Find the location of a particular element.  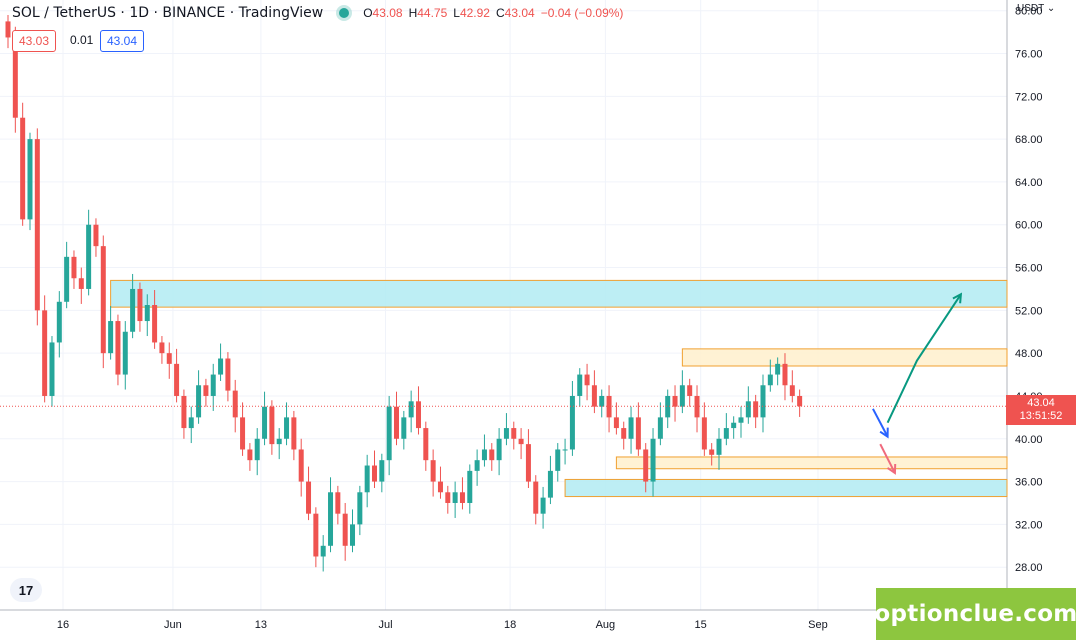

tradingview-logo-icon: 17 is located at coordinates (26, 590).